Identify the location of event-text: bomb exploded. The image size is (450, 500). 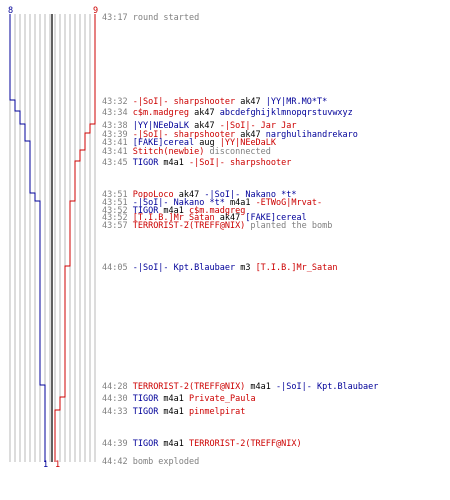
(166, 462).